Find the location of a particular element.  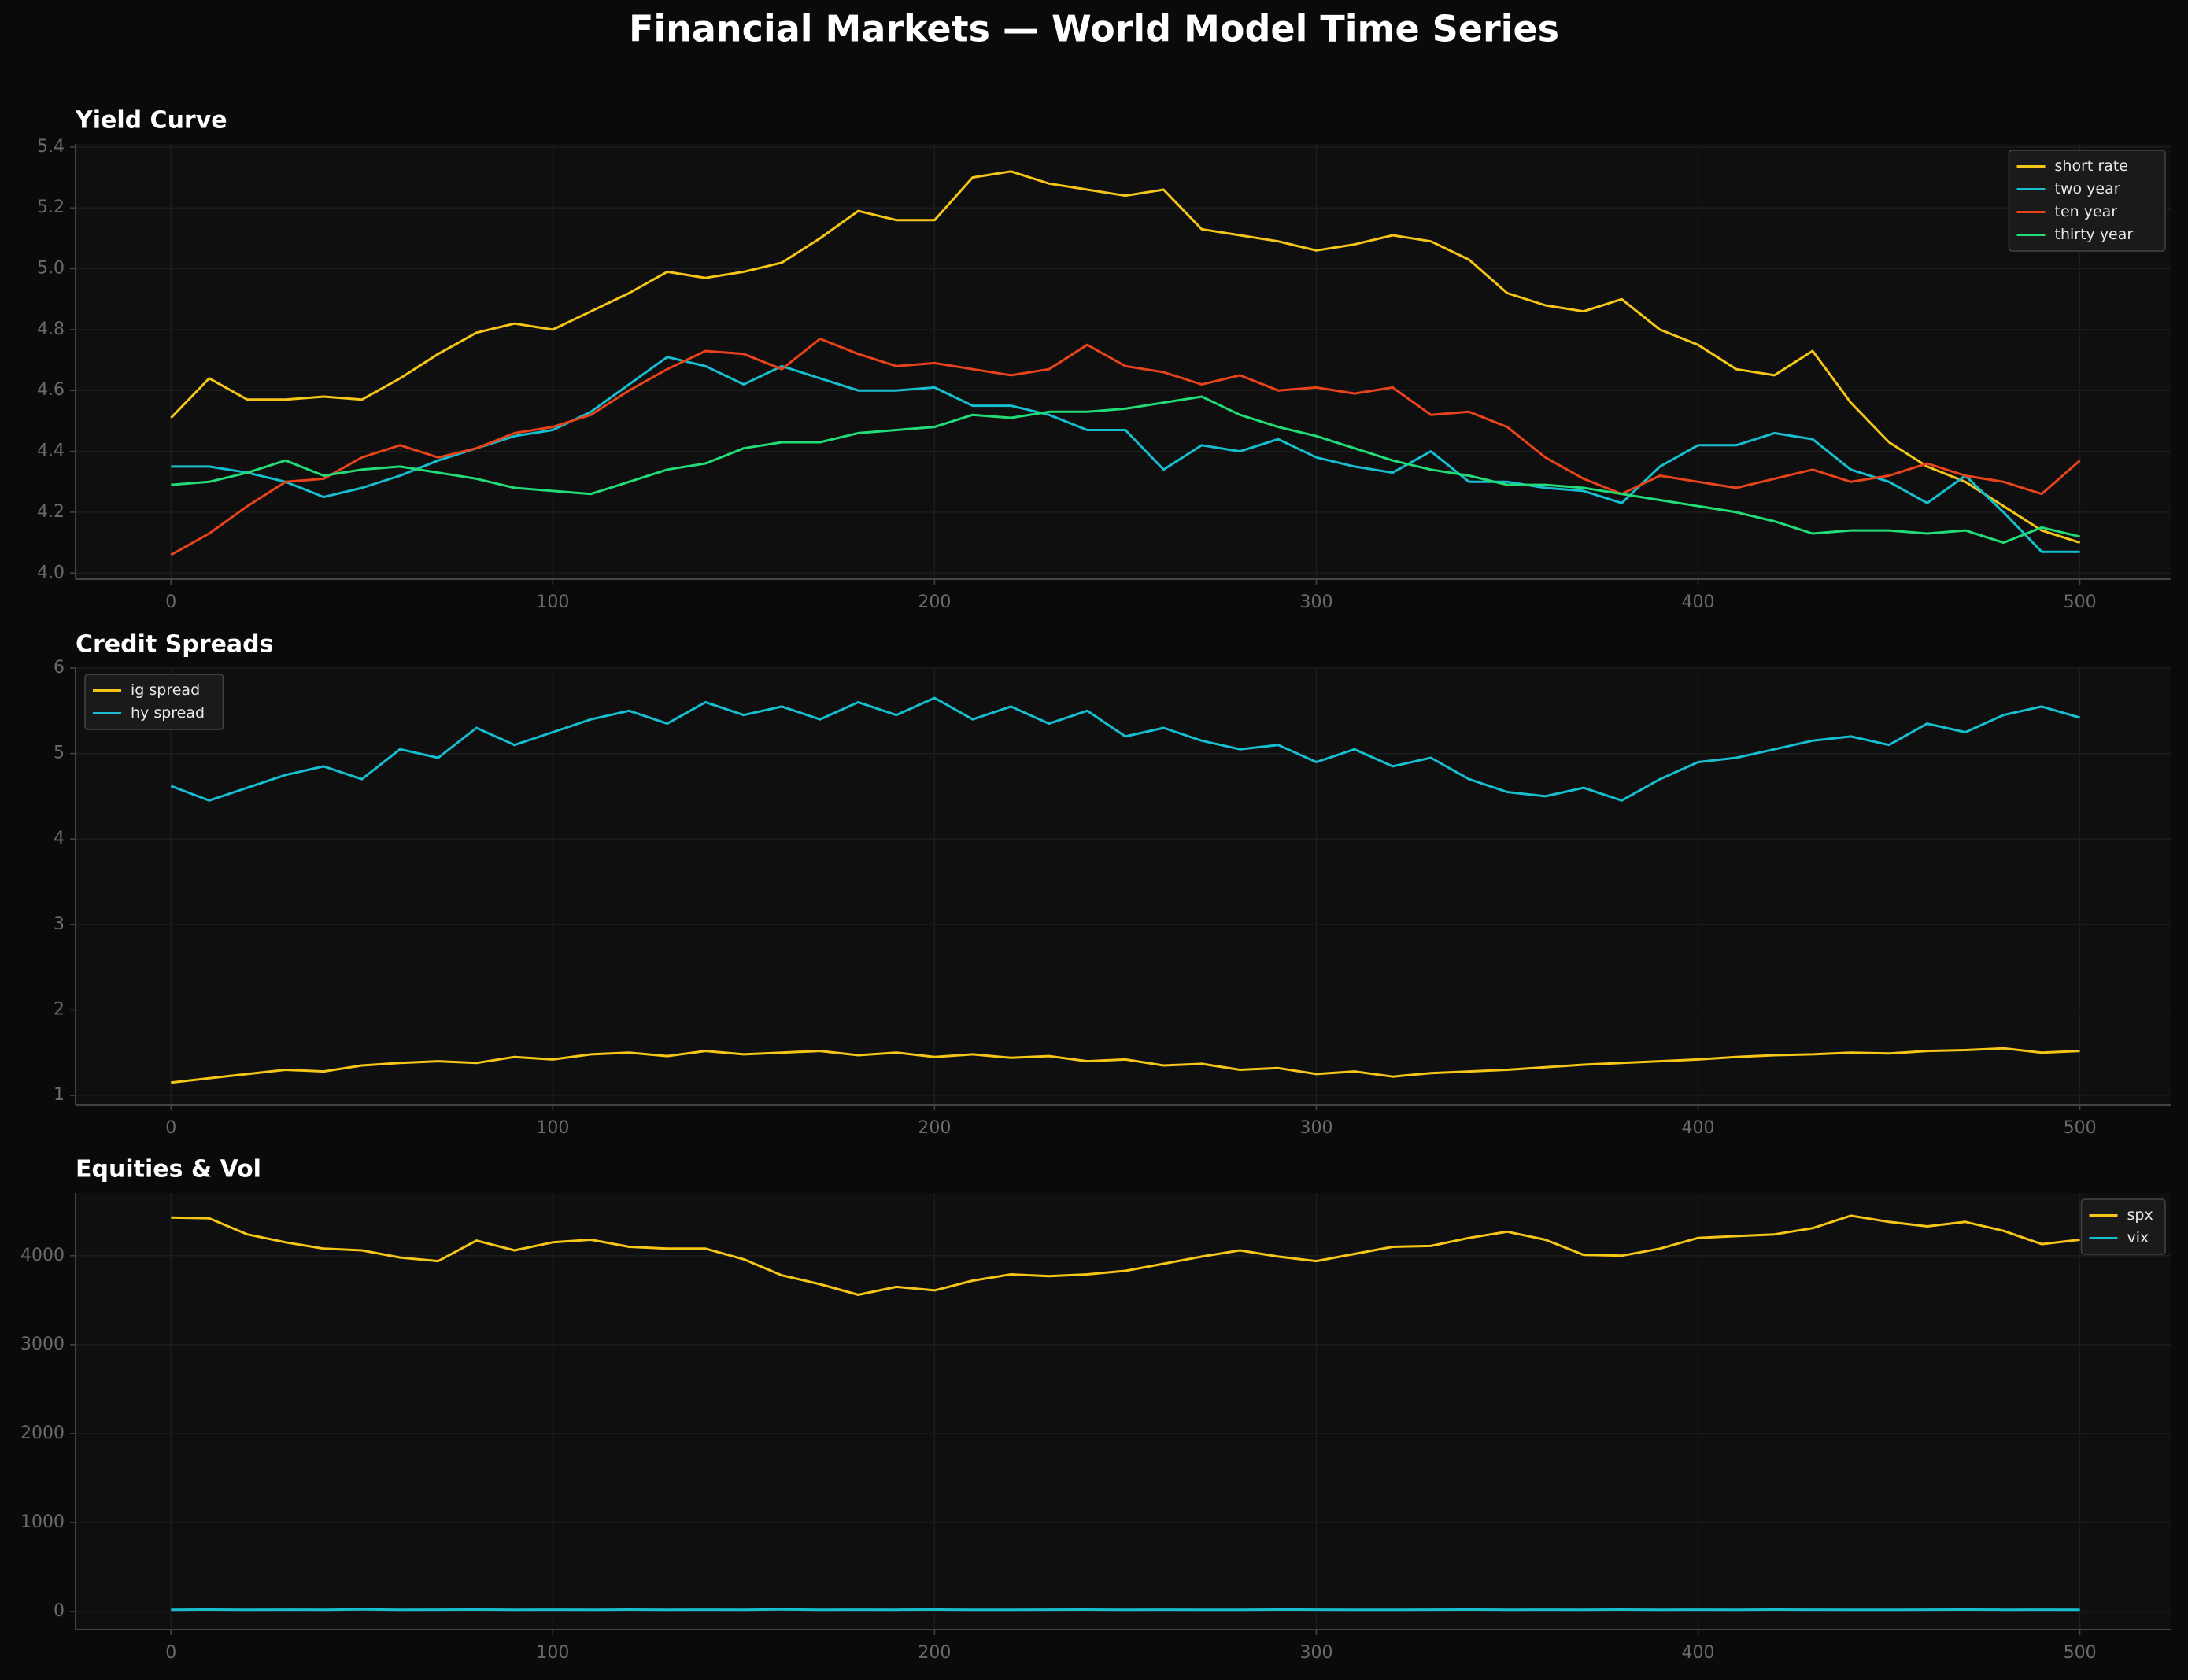

y-tick-label: 4.0 is located at coordinates (51, 572).